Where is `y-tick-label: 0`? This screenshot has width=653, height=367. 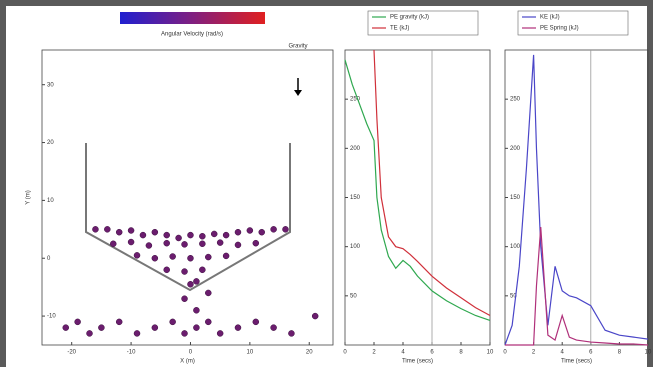 y-tick-label: 0 is located at coordinates (49, 259).